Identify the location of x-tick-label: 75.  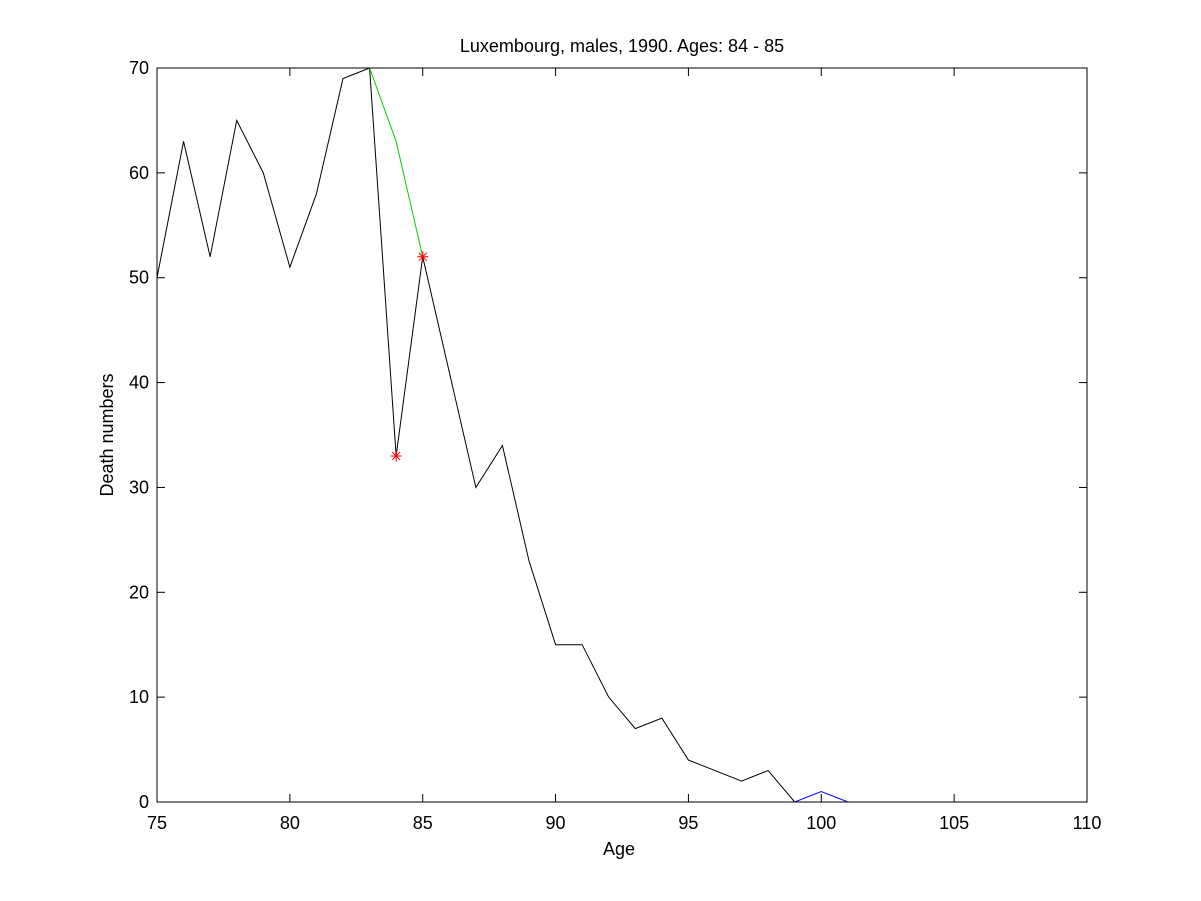
(157, 823).